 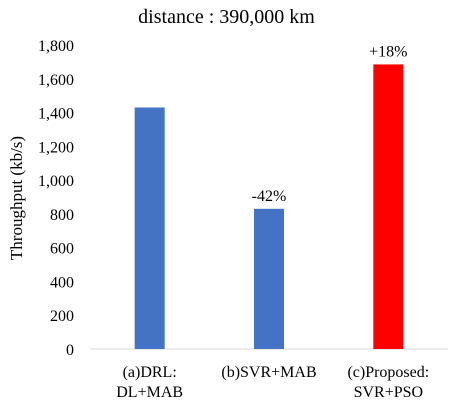 I want to click on y-tick-label: 400, so click(x=62, y=282).